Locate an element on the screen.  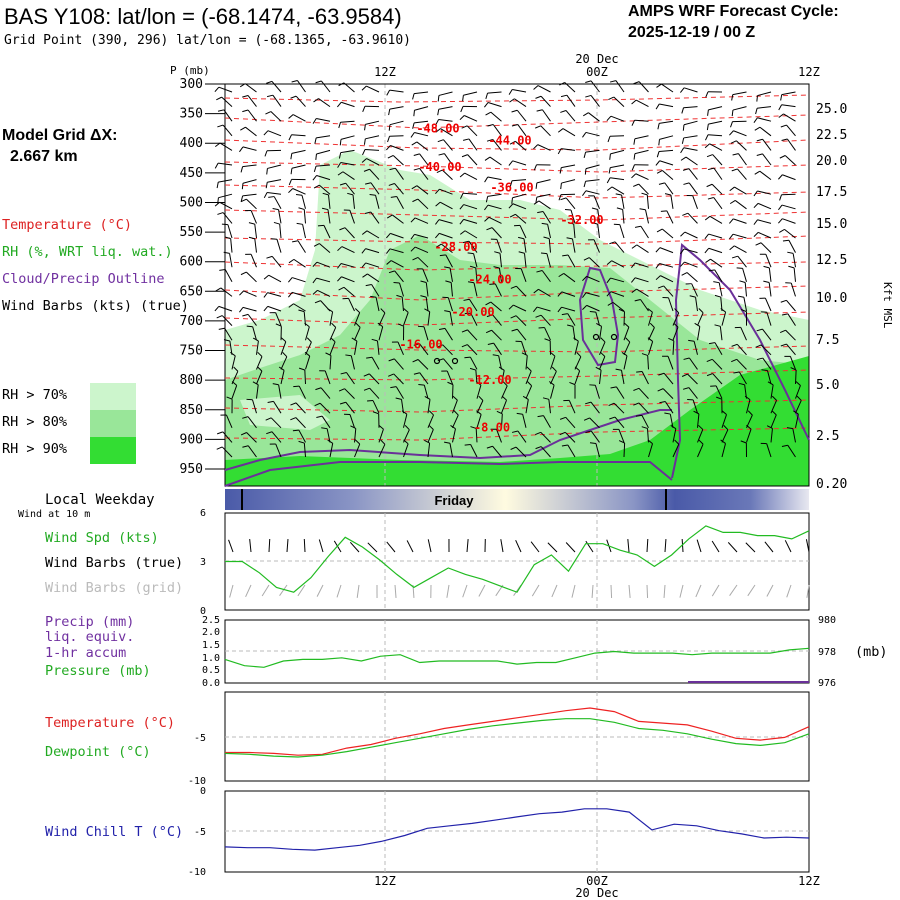
label-wind-barbs-grid: Wind Barbs (grid) is located at coordinates (114, 588).